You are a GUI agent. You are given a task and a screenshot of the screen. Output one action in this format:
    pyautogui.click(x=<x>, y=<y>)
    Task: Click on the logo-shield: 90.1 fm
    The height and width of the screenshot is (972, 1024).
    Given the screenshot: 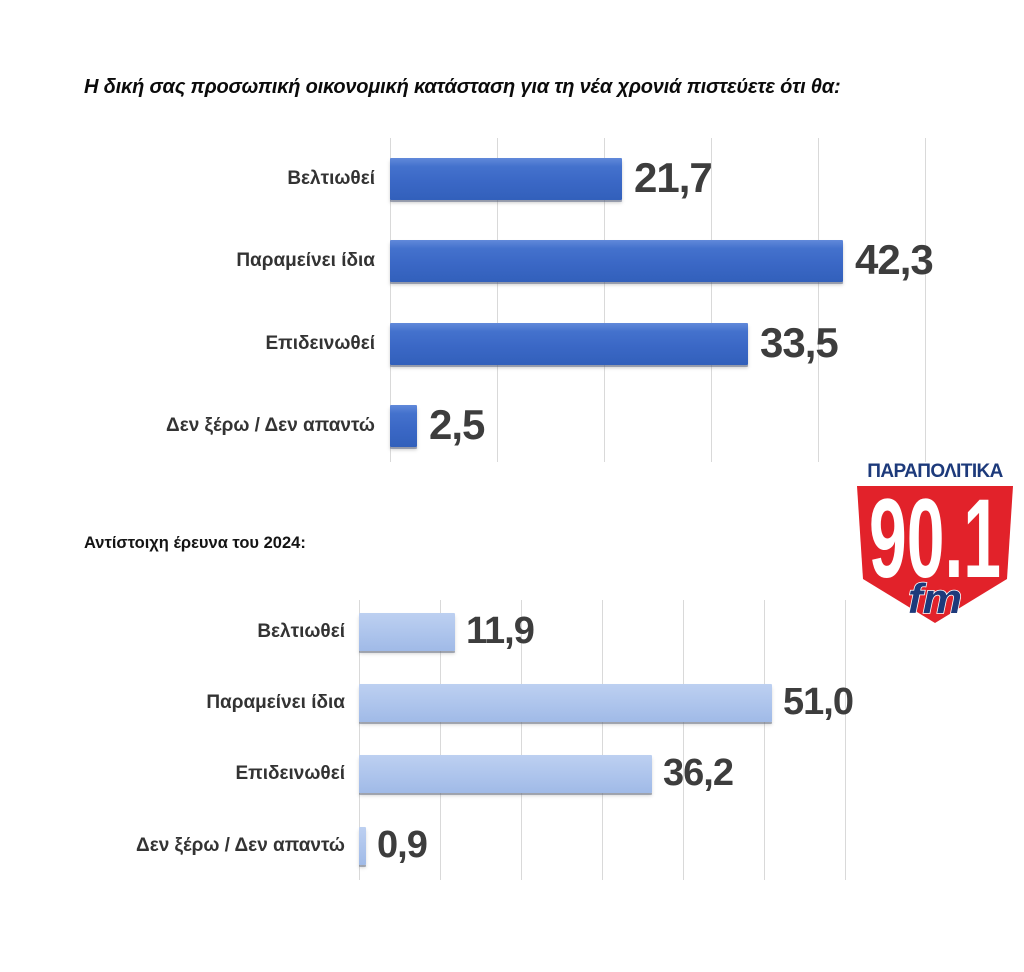 What is the action you would take?
    pyautogui.click(x=935, y=554)
    